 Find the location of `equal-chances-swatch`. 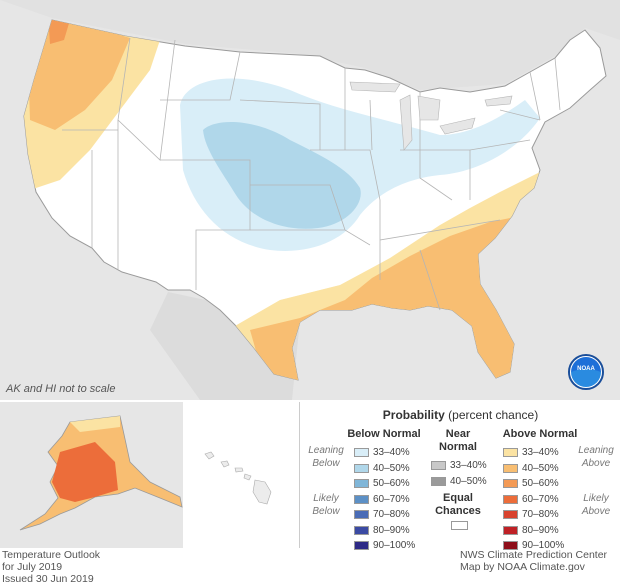

equal-chances-swatch is located at coordinates (459, 525).